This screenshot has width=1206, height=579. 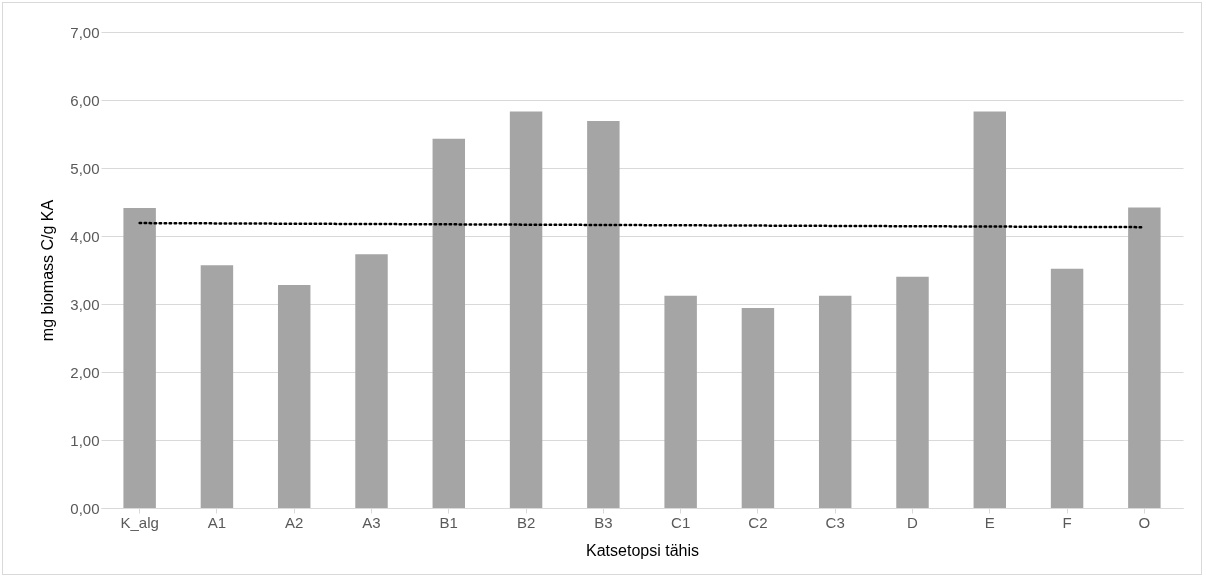 I want to click on y-tick-label: 2,00, so click(x=85, y=372).